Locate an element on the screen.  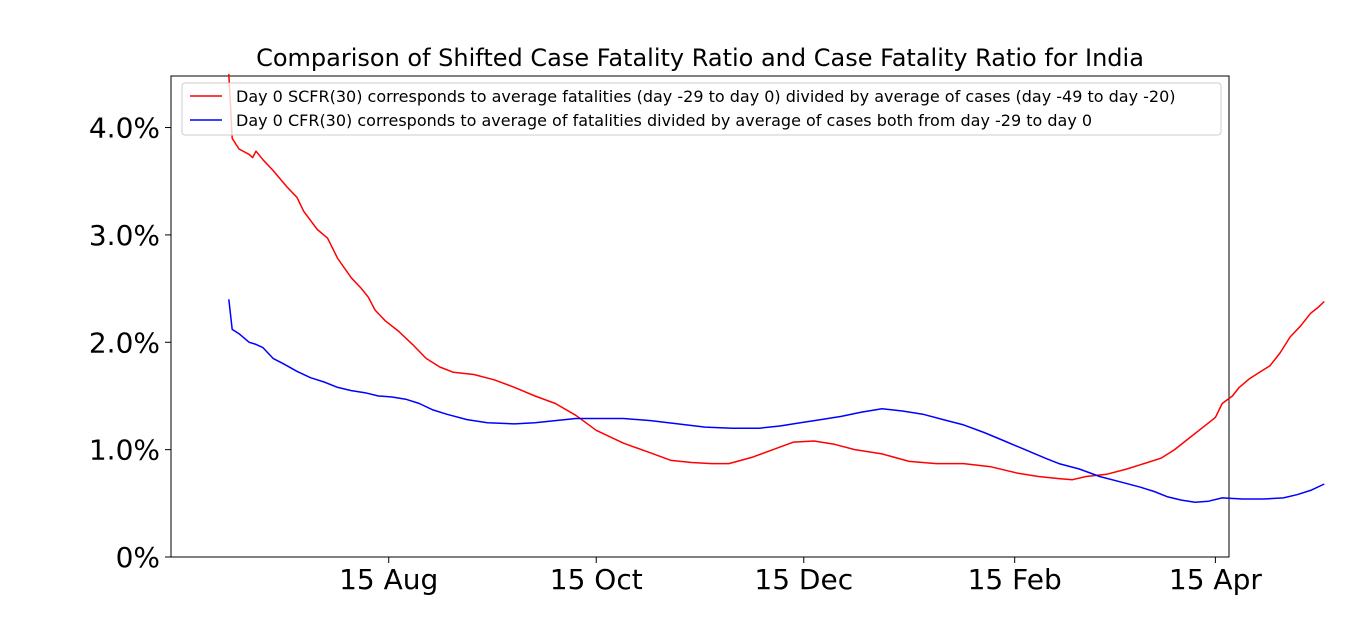
x-tick-label: 15 Apr is located at coordinates (1215, 579).